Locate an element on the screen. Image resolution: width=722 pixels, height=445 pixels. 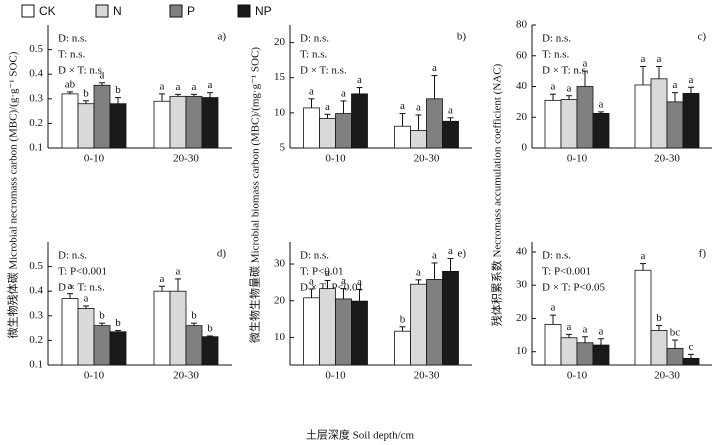
y-tick-label: 0.5 is located at coordinates (36, 266).